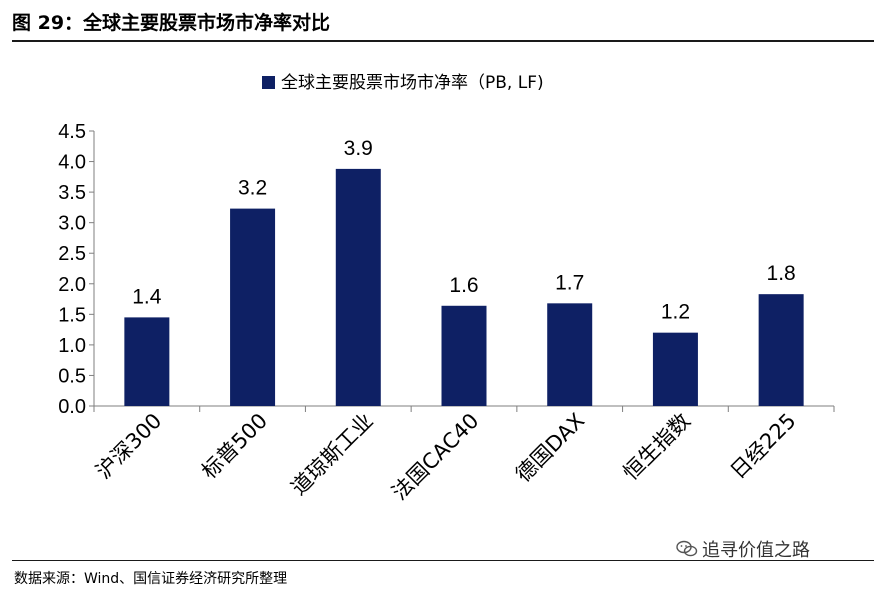 The image size is (882, 591). I want to click on figure-header: 图 29：全球主要股票市场市净率对比, so click(441, 21).